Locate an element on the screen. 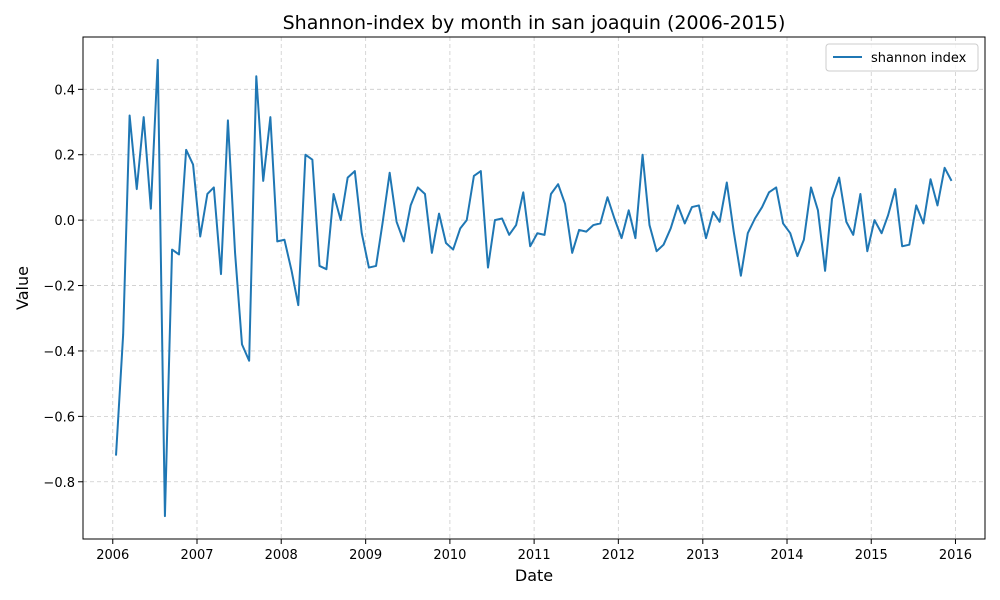 Image resolution: width=1000 pixels, height=600 pixels. x-tick-label: 2012 is located at coordinates (618, 555).